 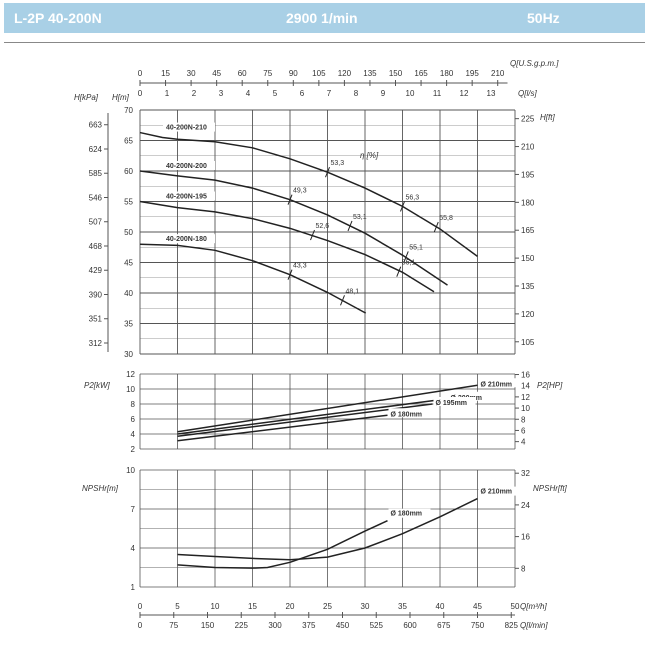 What do you see at coordinates (447, 73) in the screenshot?
I see `gpm-tick: 180` at bounding box center [447, 73].